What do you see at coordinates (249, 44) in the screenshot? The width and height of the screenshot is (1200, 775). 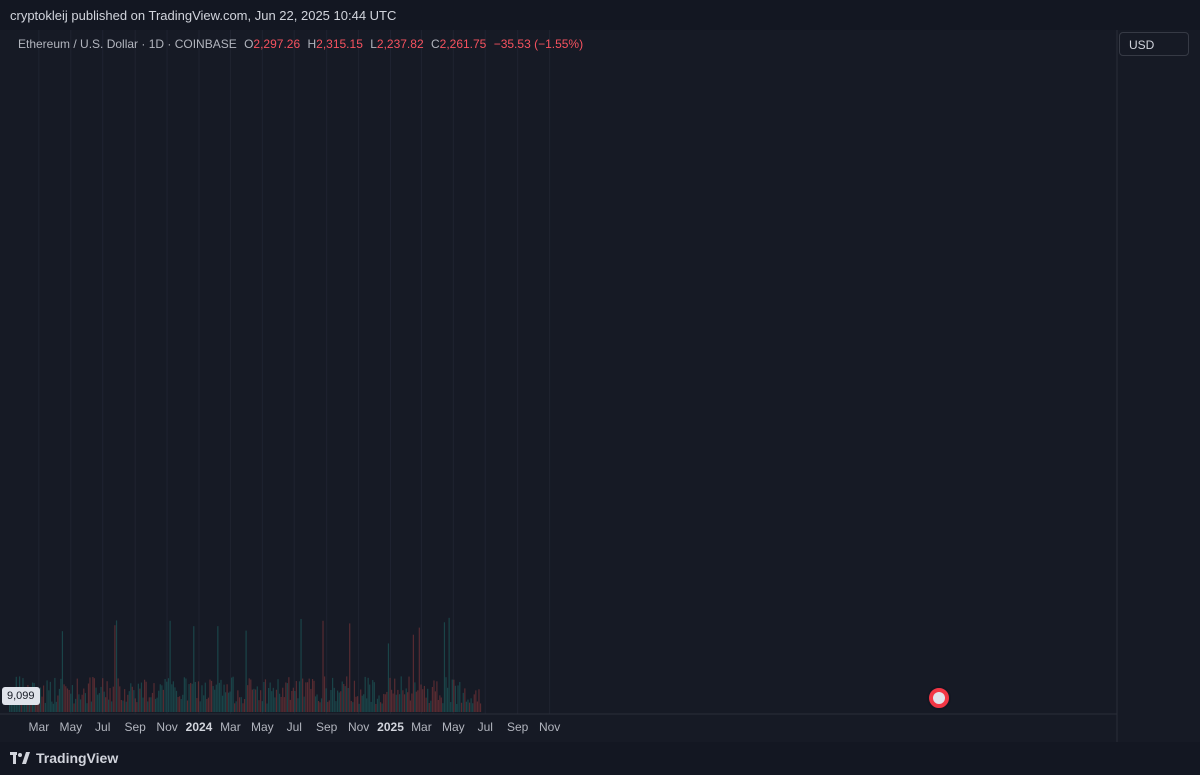 I see `legend-open-label: O` at bounding box center [249, 44].